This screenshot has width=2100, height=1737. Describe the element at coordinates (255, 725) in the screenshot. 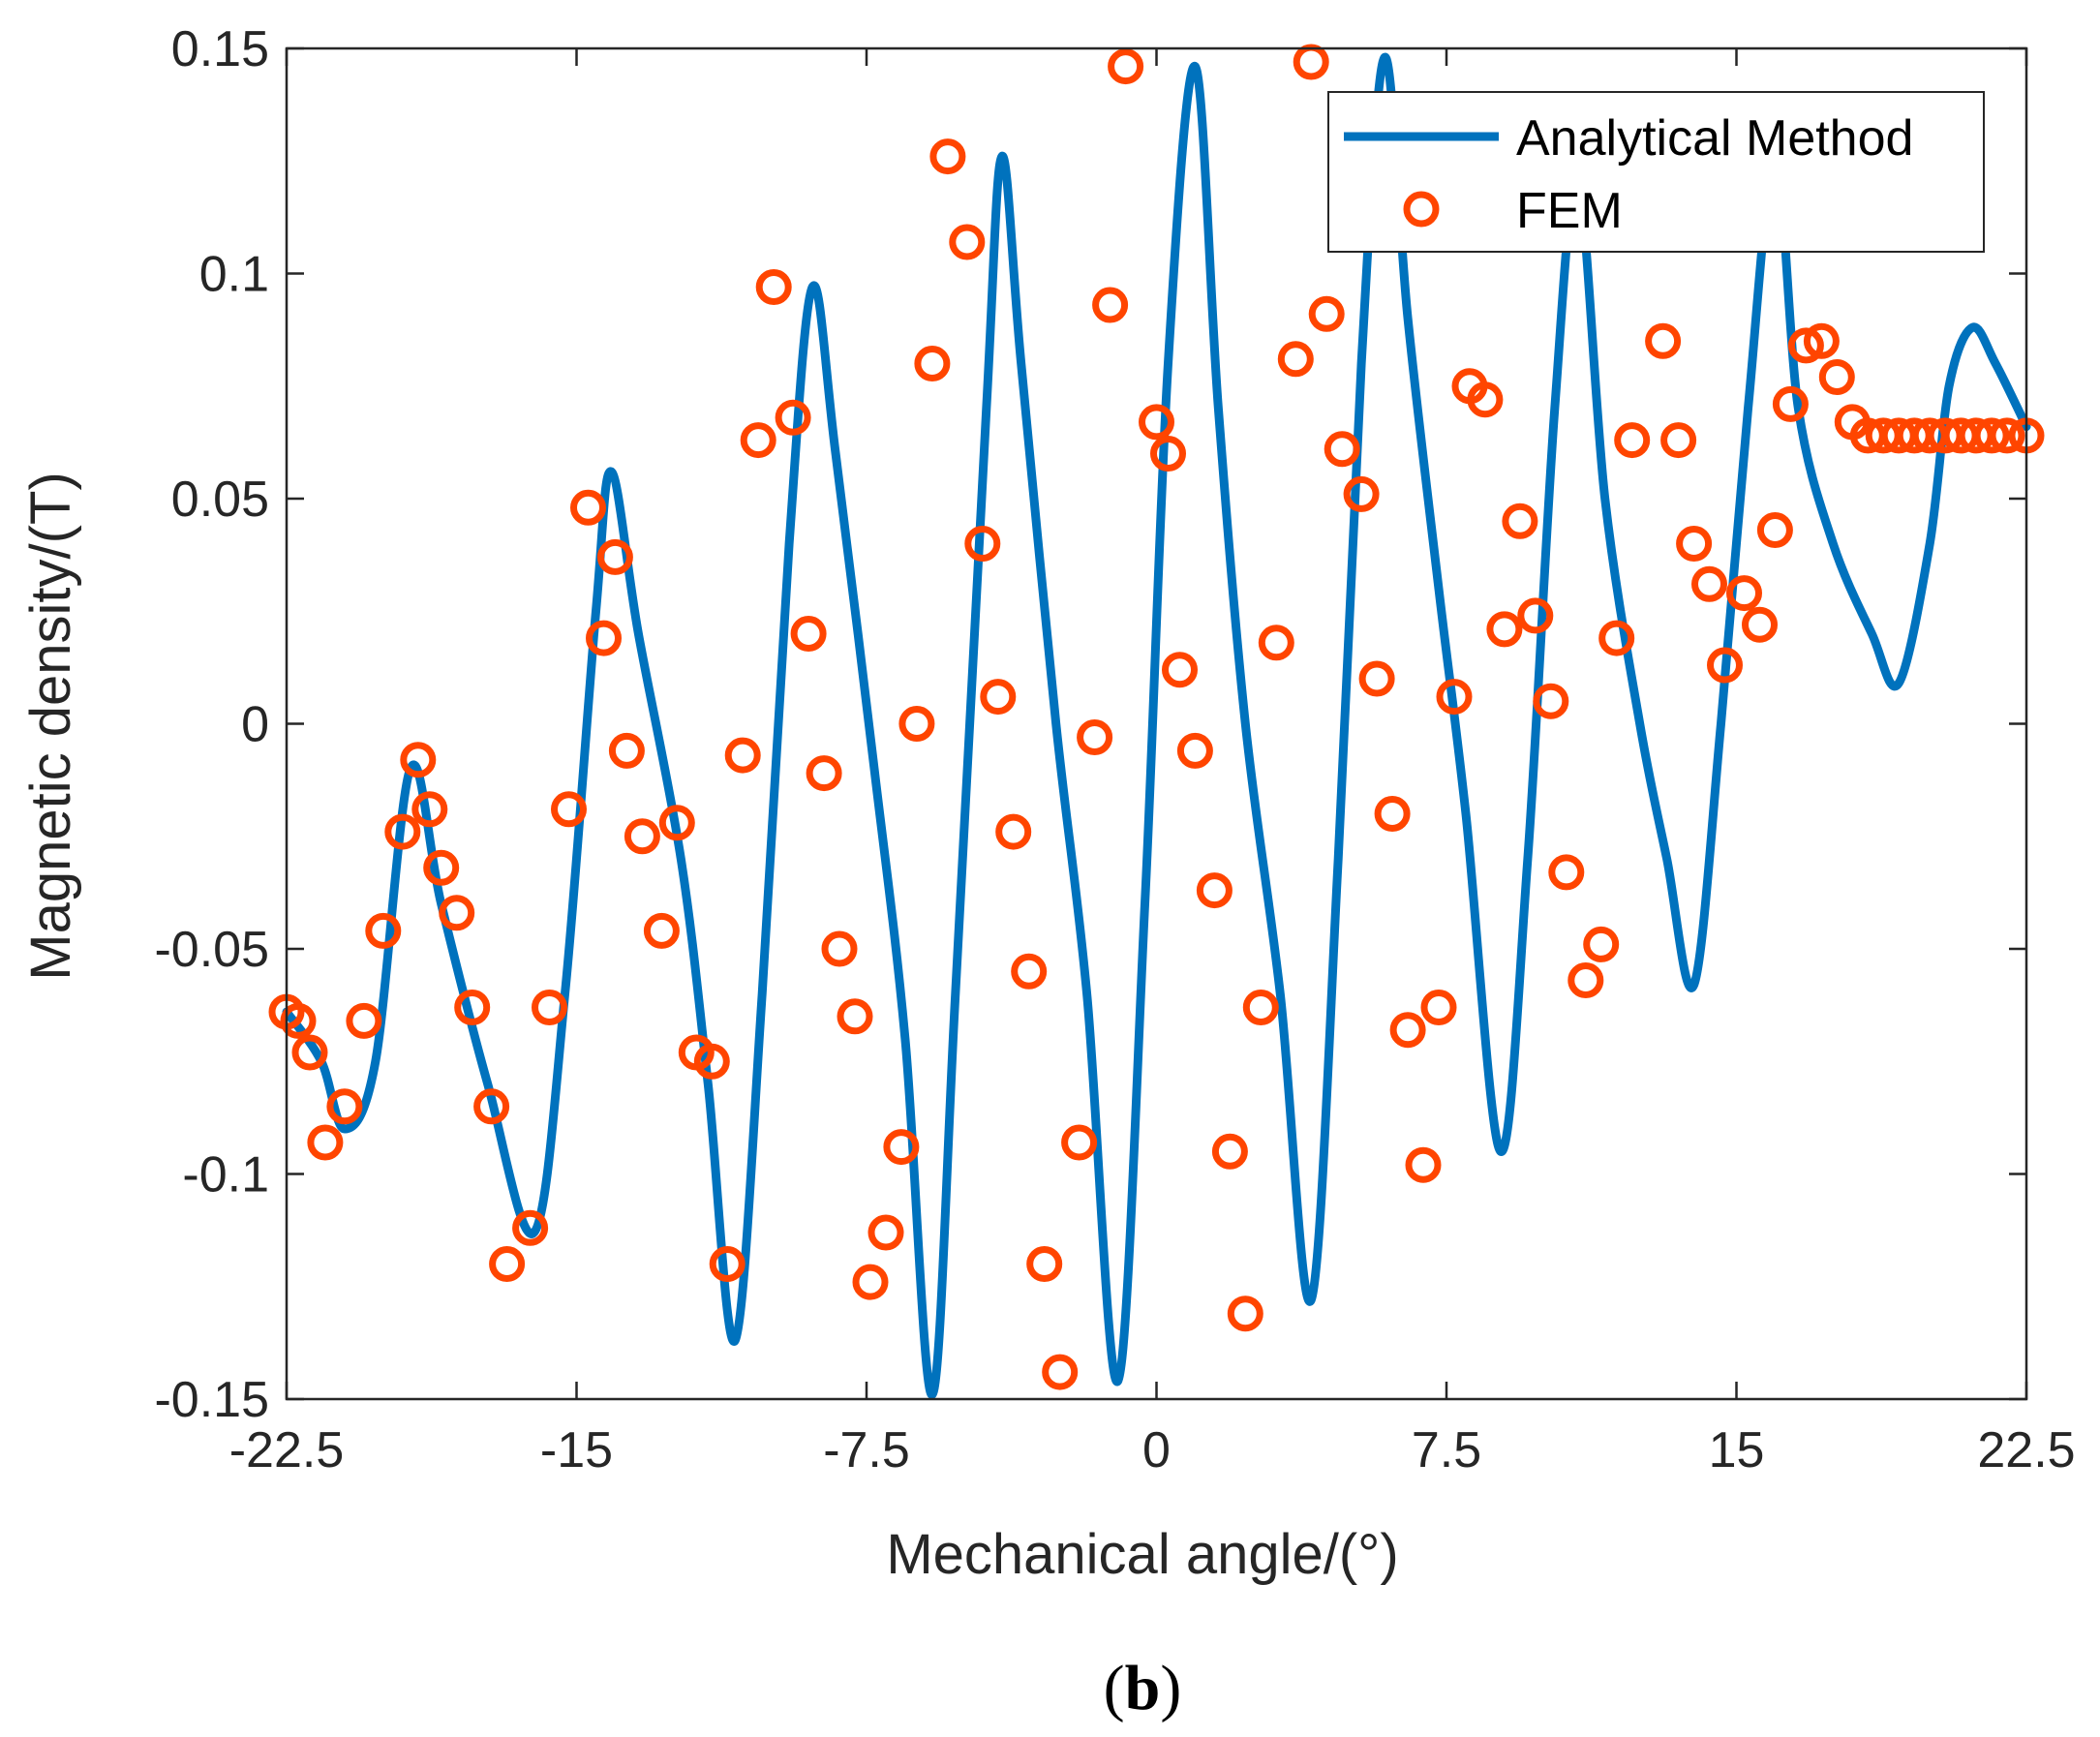

I see `y-tick-label: 0` at that location.